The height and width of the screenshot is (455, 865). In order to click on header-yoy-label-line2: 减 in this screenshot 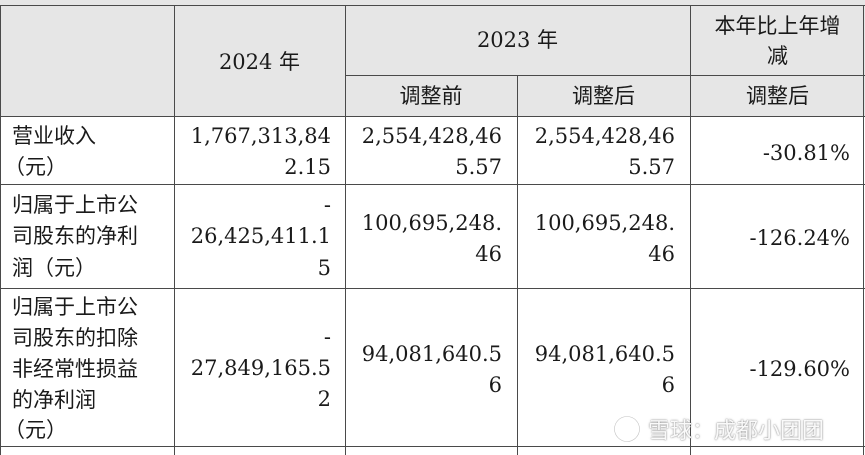, I will do `click(777, 56)`.